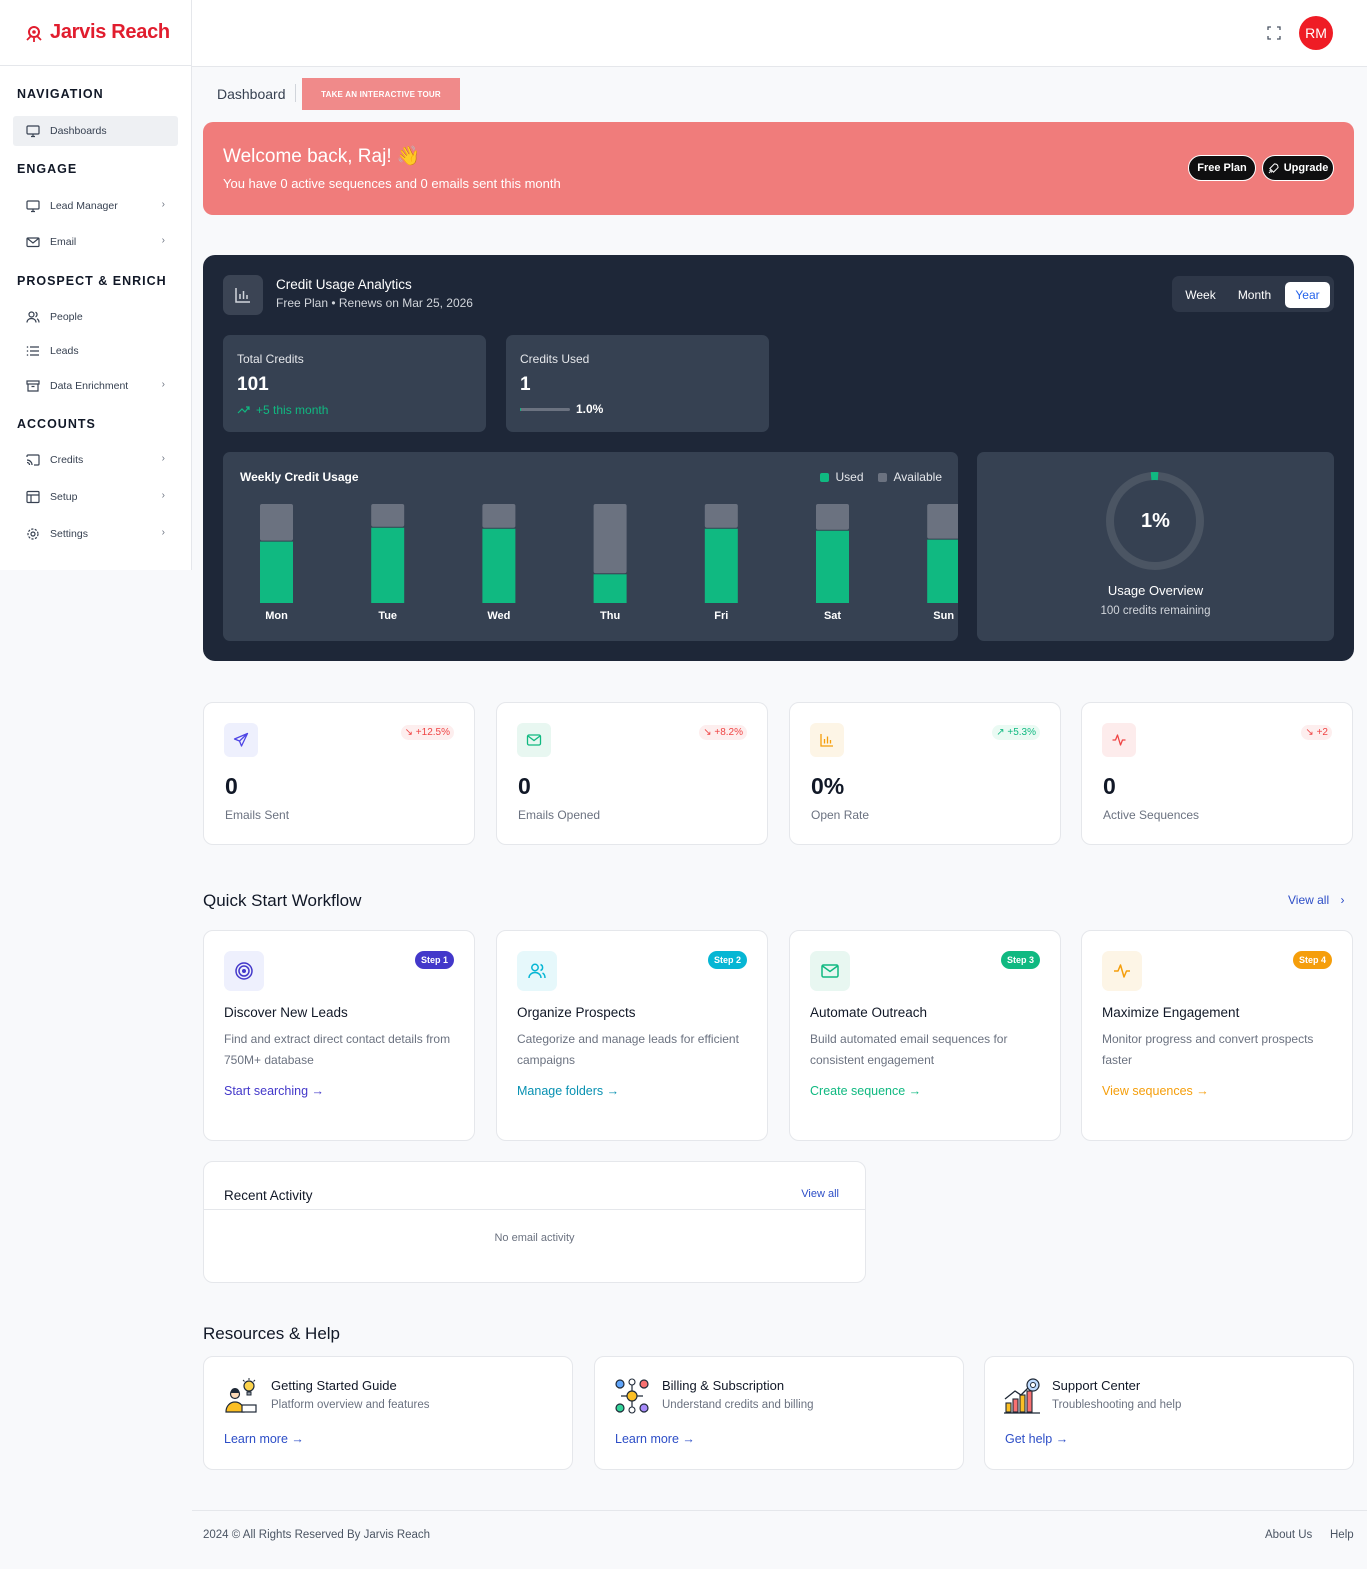 Image resolution: width=1367 pixels, height=1569 pixels. Describe the element at coordinates (381, 94) in the screenshot. I see `interactive-tour-button: TAKE AN INTERACTIVE TOUR` at that location.